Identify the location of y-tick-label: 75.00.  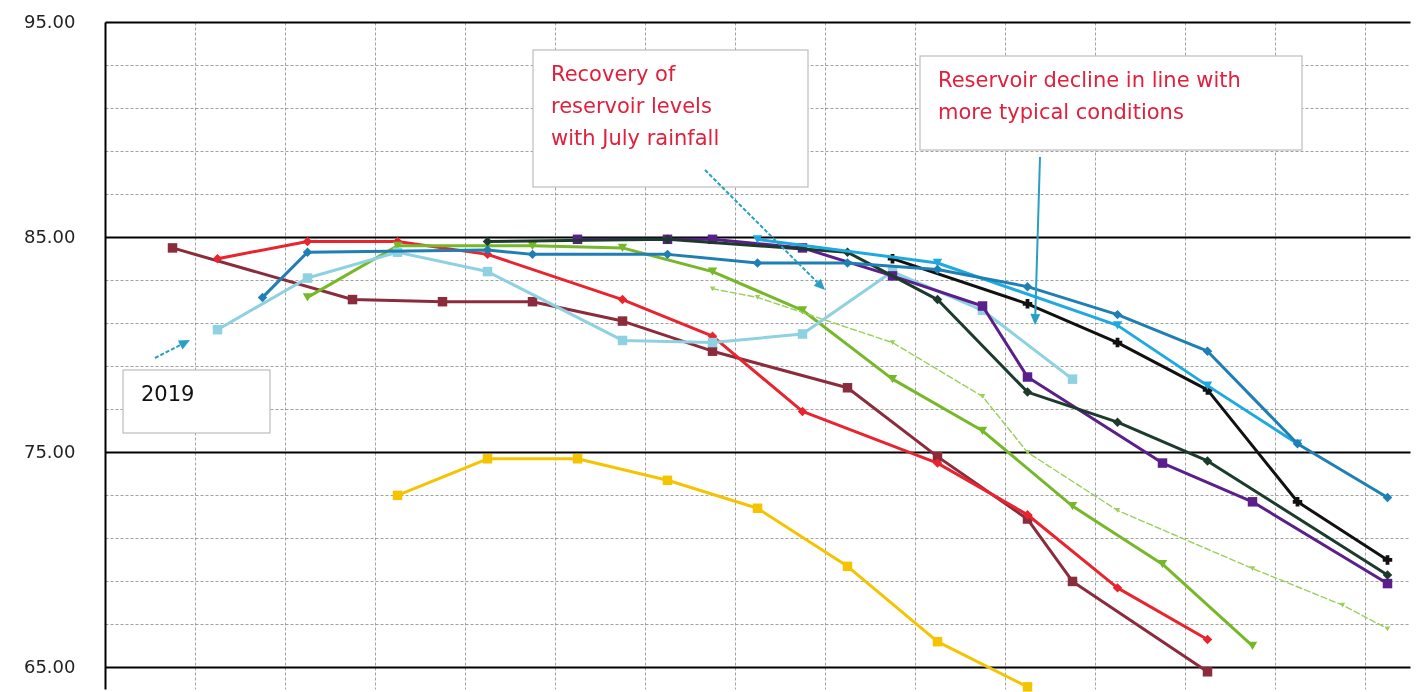
(49, 451).